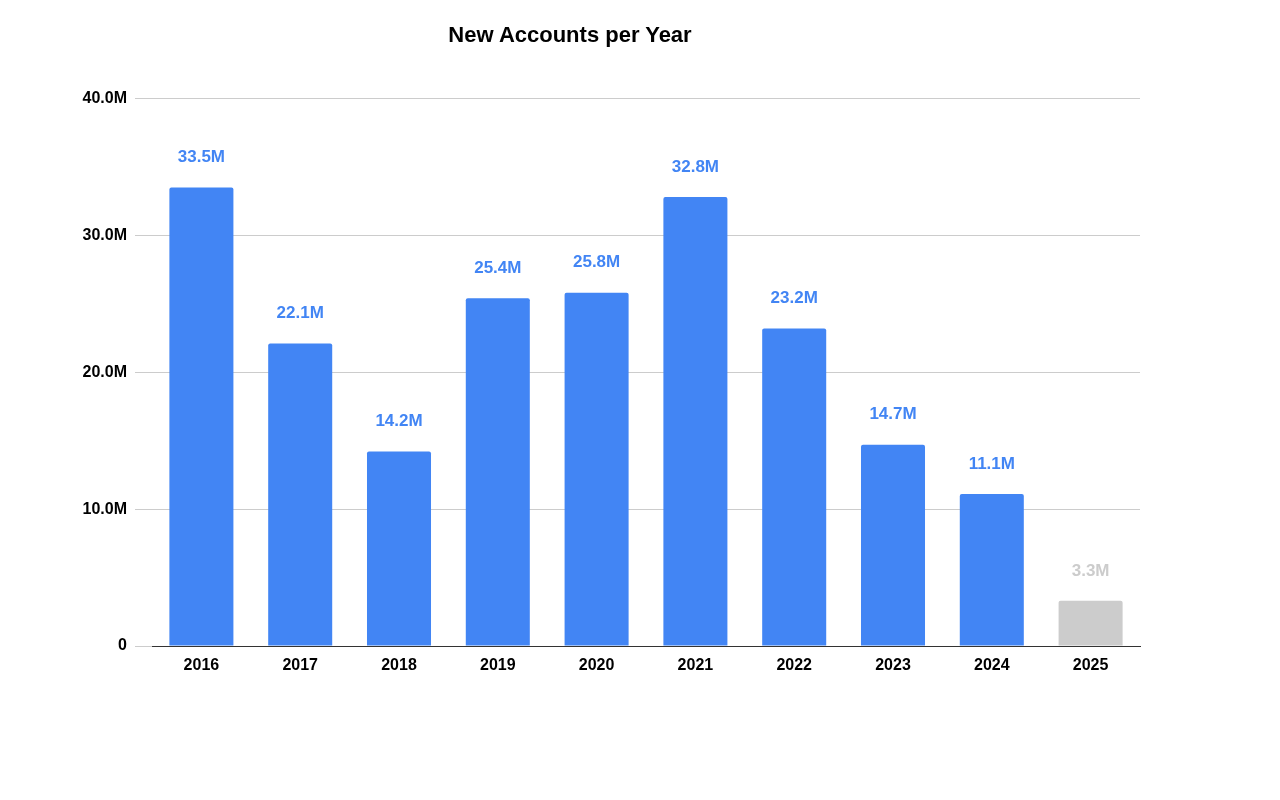 This screenshot has height=800, width=1280. I want to click on x-tick-label: 2018, so click(399, 665).